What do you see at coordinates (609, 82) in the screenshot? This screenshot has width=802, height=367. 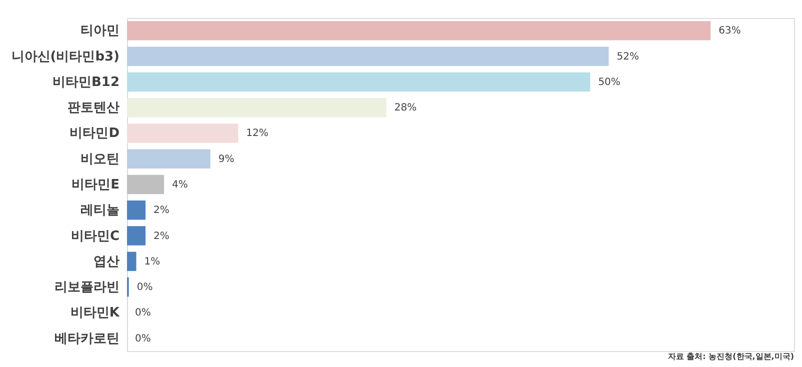 I see `data-label: 50%` at bounding box center [609, 82].